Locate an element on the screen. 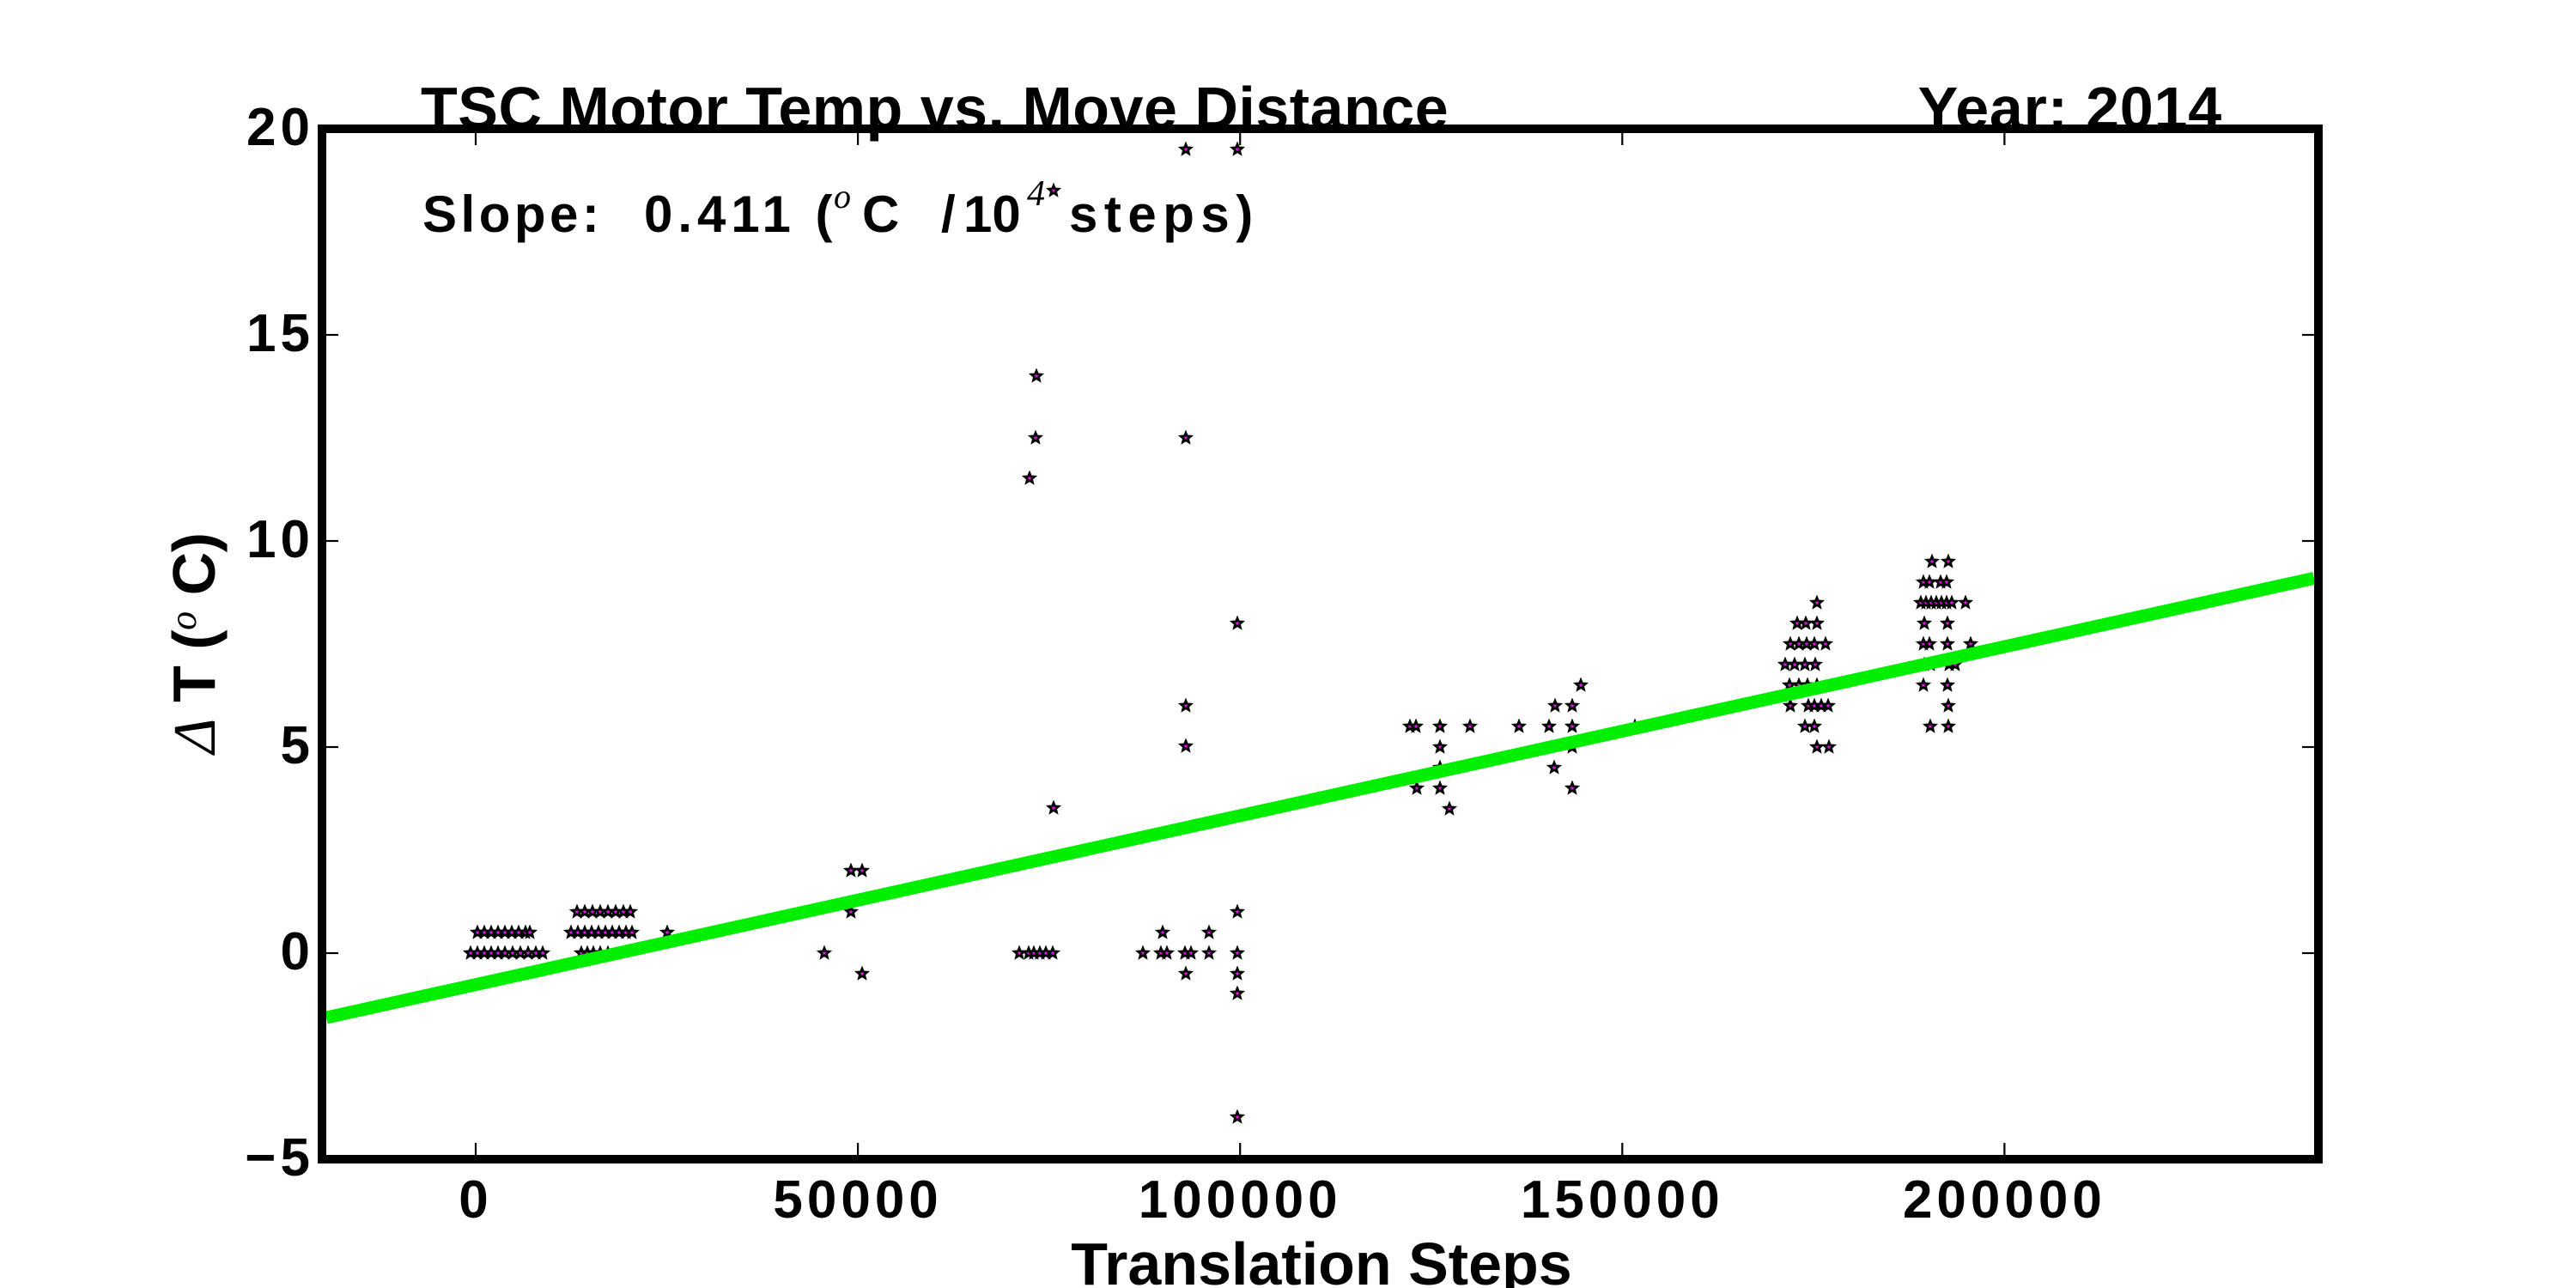 This screenshot has height=1288, width=2576. svg-text: C is located at coordinates (881, 214).